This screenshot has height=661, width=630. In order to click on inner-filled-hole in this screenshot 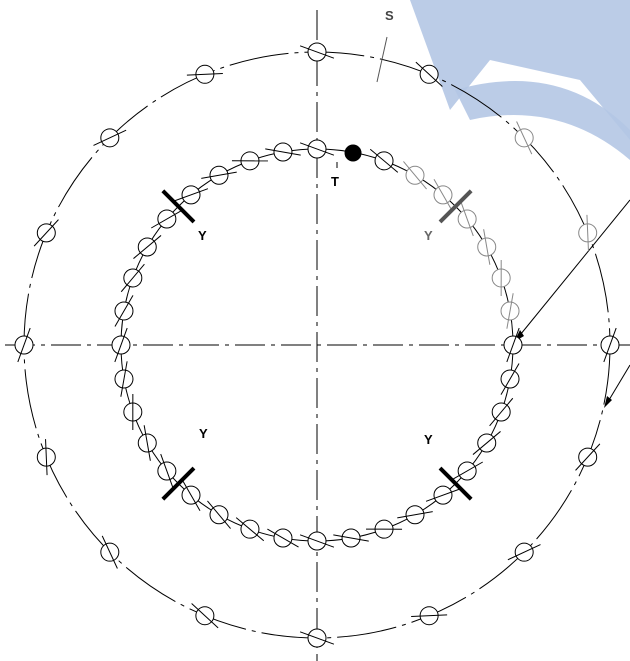, I will do `click(353, 153)`.